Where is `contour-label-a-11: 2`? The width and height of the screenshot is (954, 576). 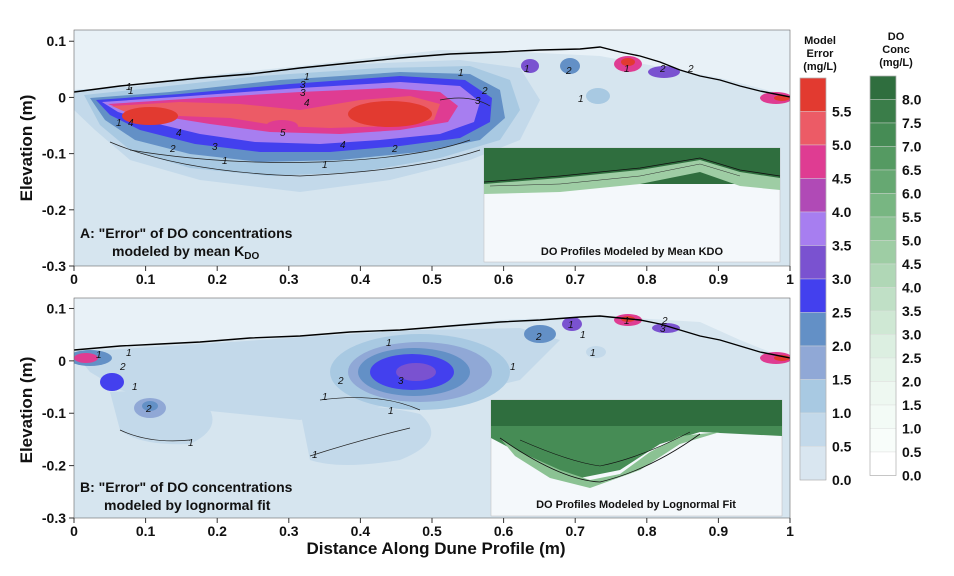 contour-label-a-11: 2 is located at coordinates (394, 149).